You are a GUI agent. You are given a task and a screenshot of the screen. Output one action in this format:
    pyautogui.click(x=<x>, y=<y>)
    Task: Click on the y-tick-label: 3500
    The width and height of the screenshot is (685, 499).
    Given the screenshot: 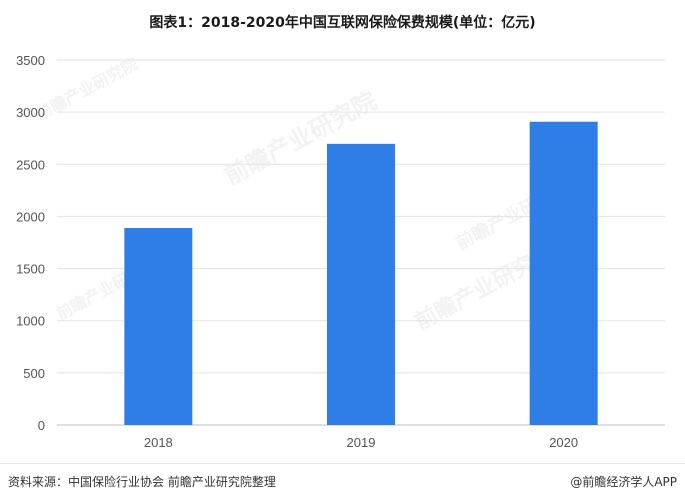 What is the action you would take?
    pyautogui.click(x=30, y=60)
    